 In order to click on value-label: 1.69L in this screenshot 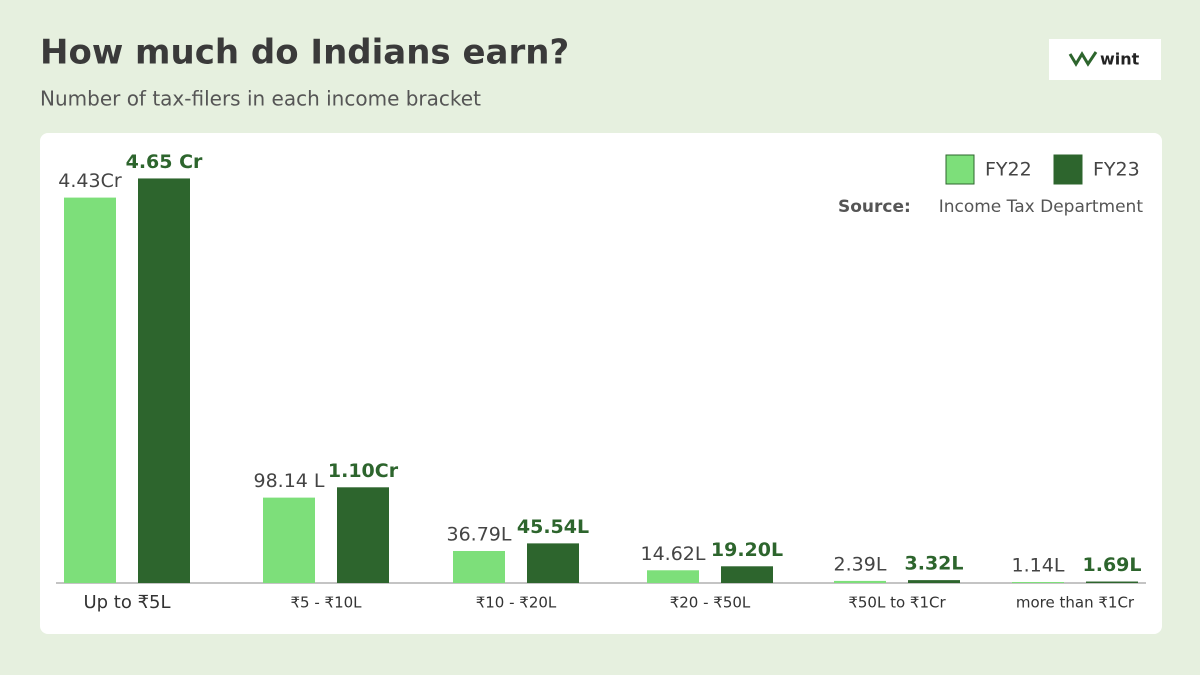, I will do `click(1112, 565)`.